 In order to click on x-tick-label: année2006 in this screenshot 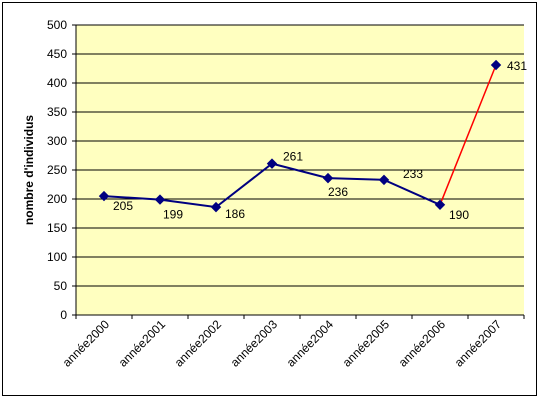, I will do `click(422, 343)`.